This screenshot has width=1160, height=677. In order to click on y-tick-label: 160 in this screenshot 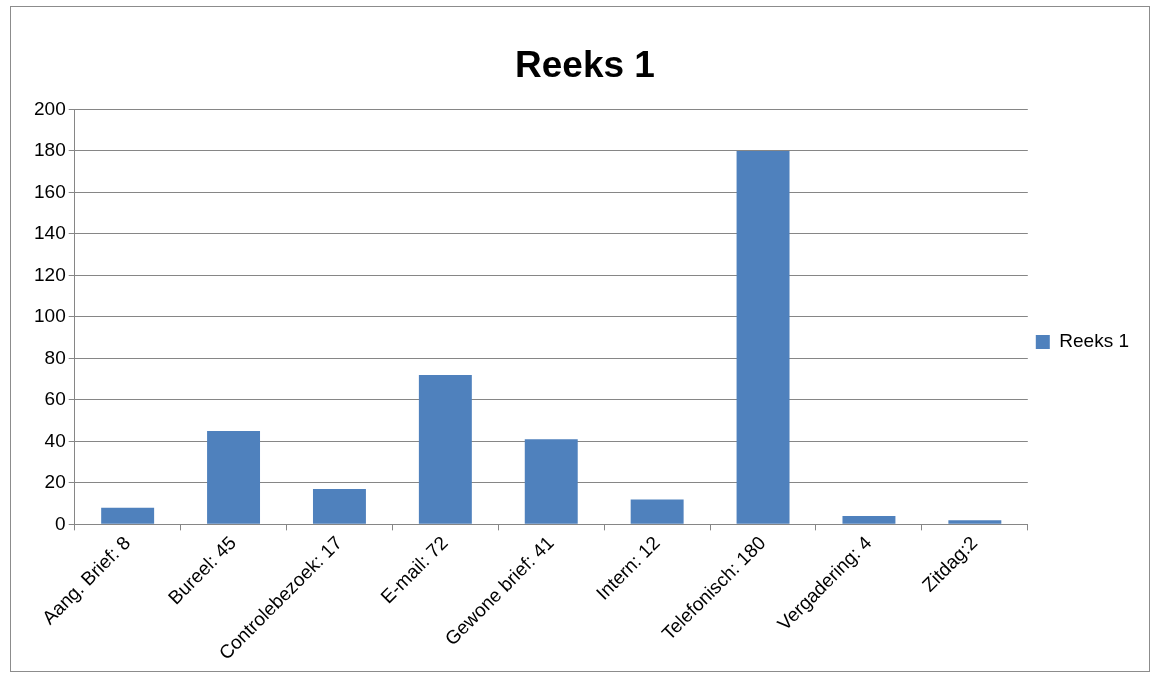, I will do `click(50, 191)`.